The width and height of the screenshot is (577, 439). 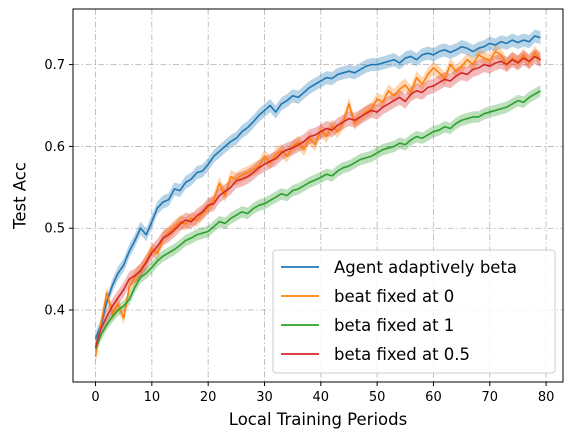 What do you see at coordinates (394, 296) in the screenshot?
I see `legend-label: beat fixed at 0` at bounding box center [394, 296].